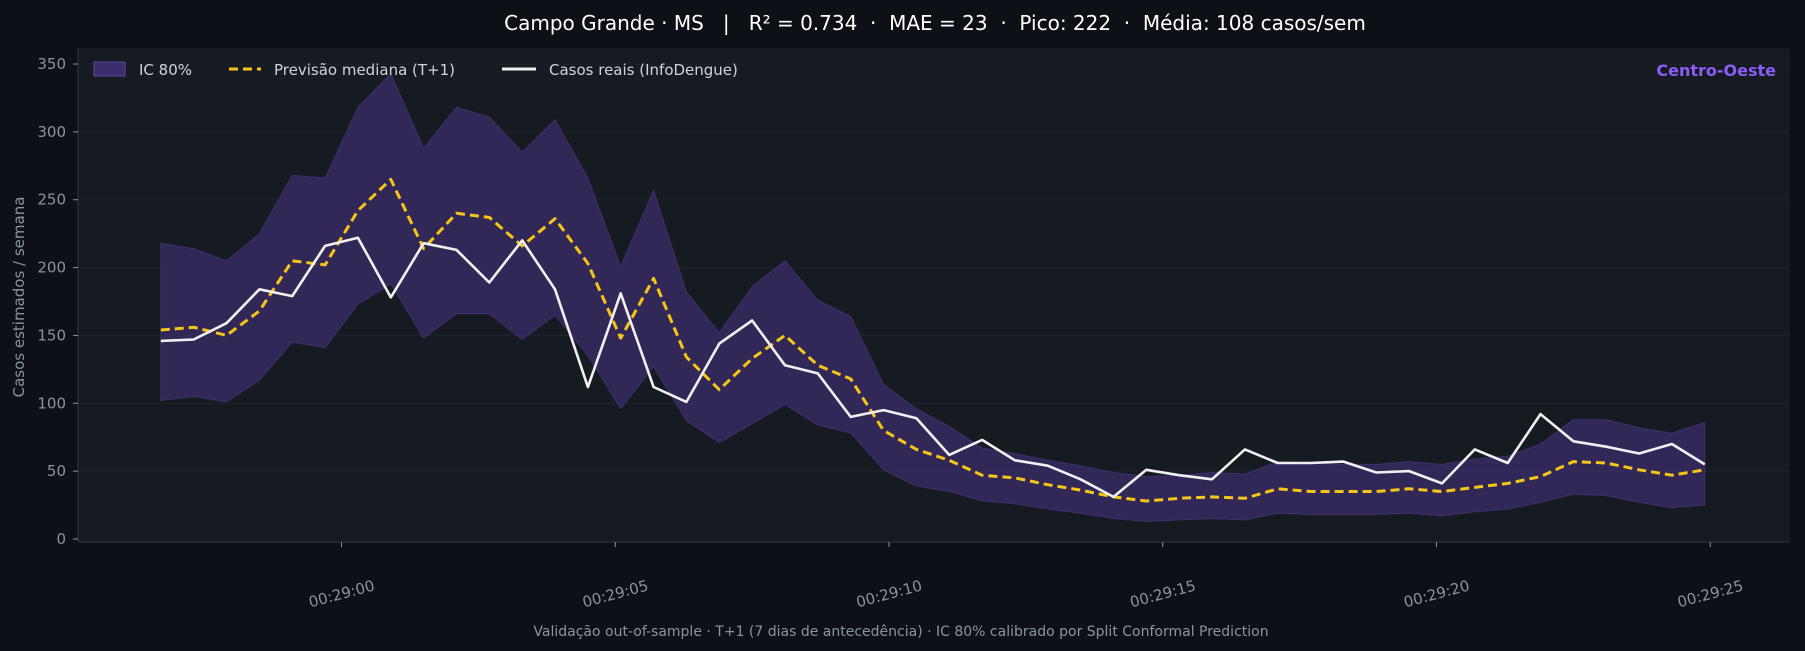 The height and width of the screenshot is (651, 1805). Describe the element at coordinates (643, 70) in the screenshot. I see `legend-label-actual: Casos reais (InfoDengue)` at that location.